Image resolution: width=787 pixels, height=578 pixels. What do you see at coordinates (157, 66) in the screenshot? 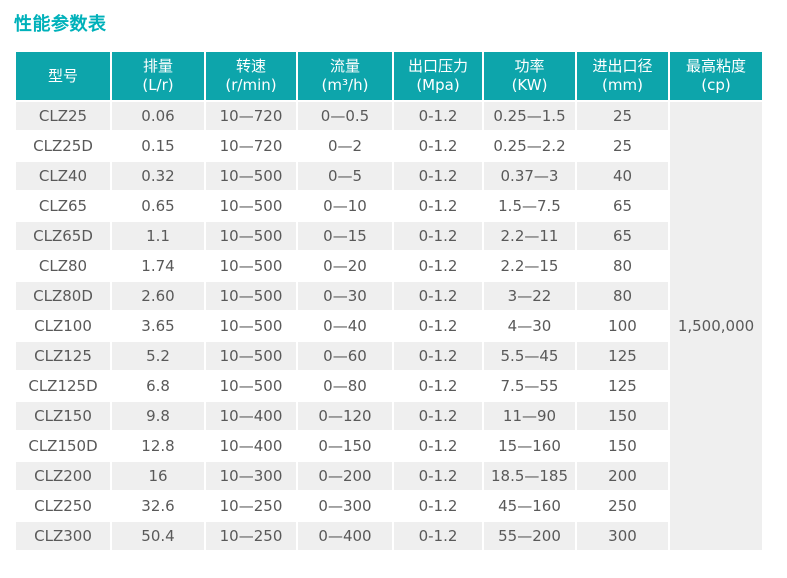
I see `column-label: 排量` at bounding box center [157, 66].